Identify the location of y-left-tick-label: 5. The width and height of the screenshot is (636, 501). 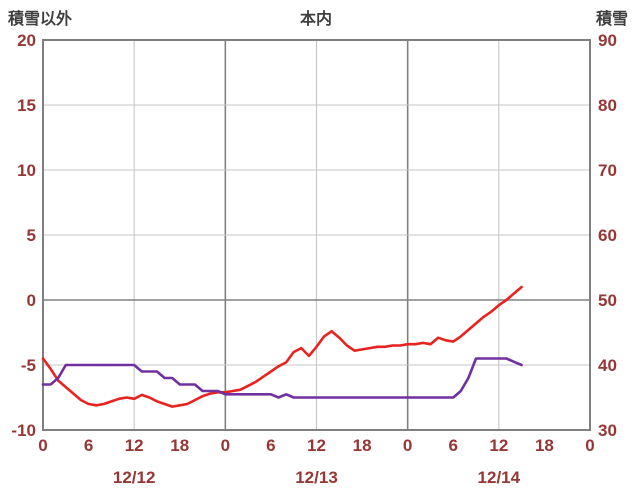
(31, 235).